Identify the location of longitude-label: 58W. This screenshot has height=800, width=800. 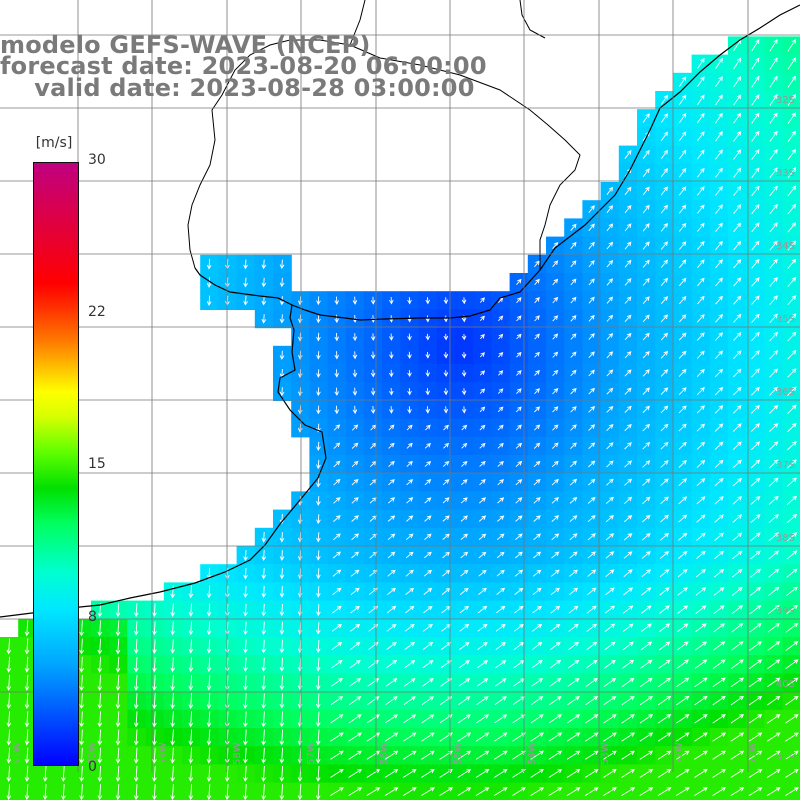
(237, 753).